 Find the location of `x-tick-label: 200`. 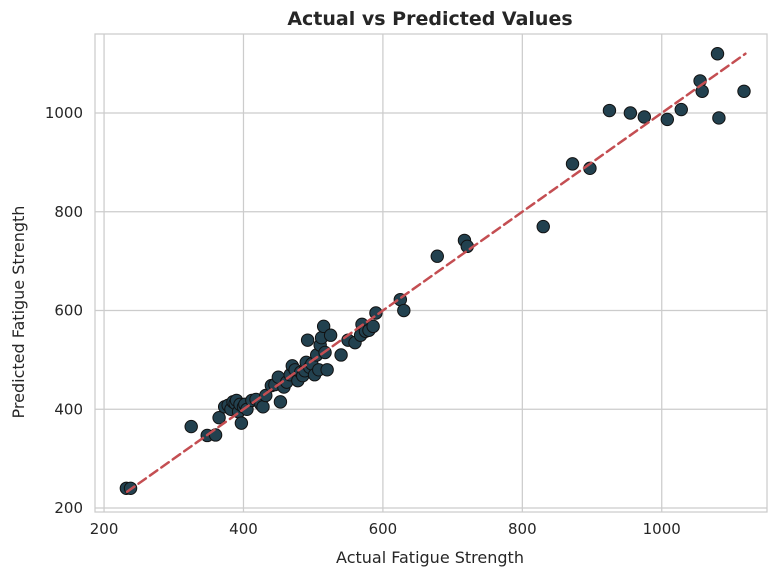

x-tick-label: 200 is located at coordinates (104, 529).